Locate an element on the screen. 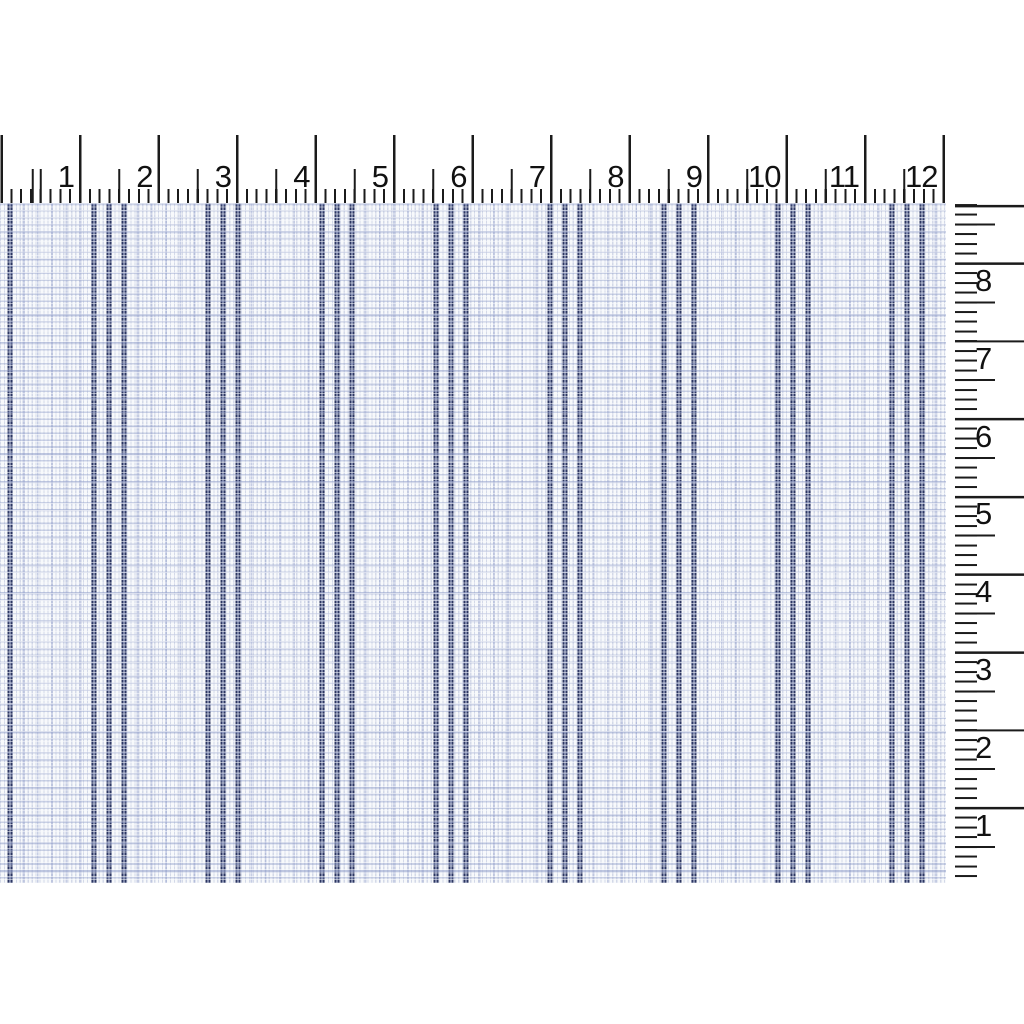 This screenshot has height=1024, width=1024. right-ruler-number-8: 8 is located at coordinates (983, 280).